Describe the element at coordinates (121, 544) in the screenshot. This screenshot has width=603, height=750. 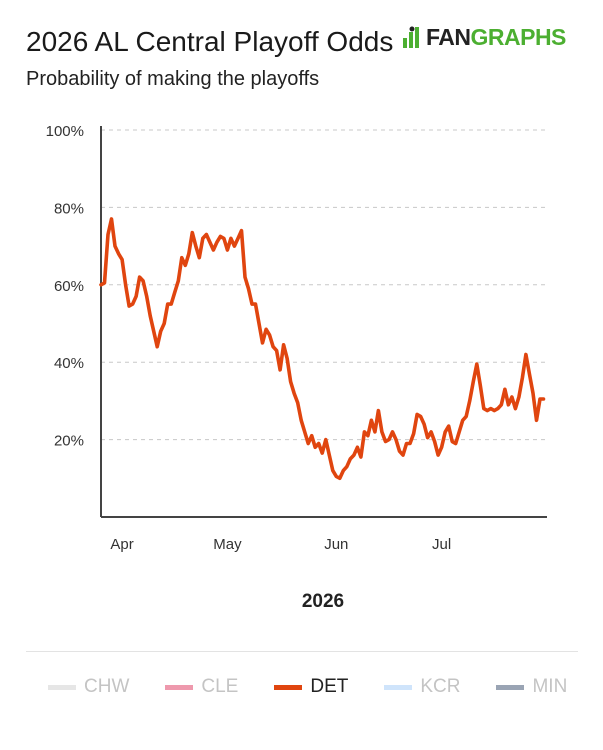
I see `x-tick-label: Apr` at that location.